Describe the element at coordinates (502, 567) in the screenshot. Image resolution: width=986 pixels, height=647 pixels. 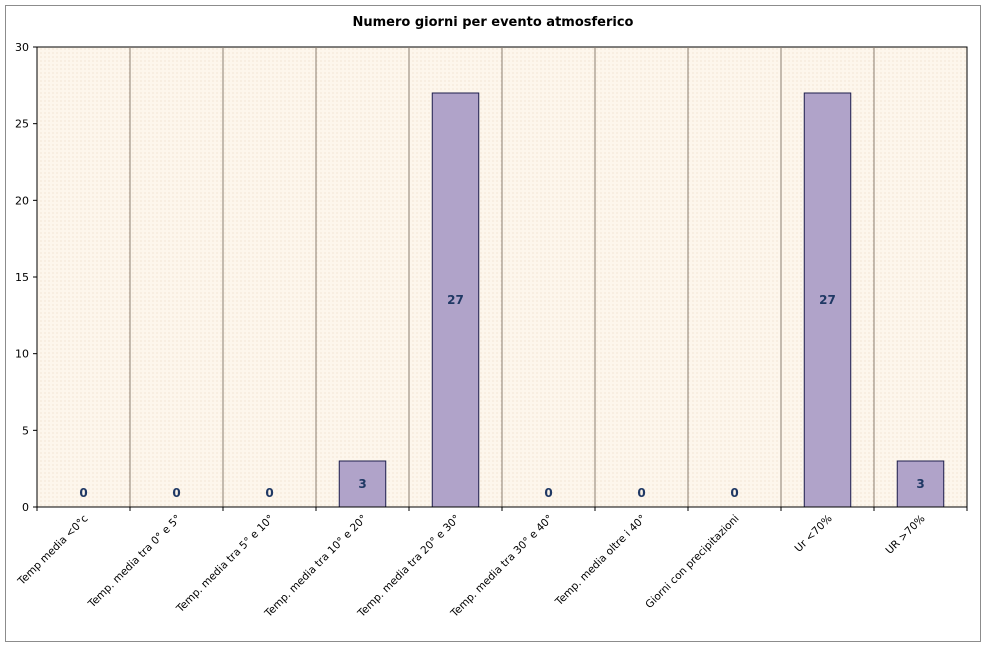
I see `x-category-label: Temp. media tra 30° e 40°` at that location.